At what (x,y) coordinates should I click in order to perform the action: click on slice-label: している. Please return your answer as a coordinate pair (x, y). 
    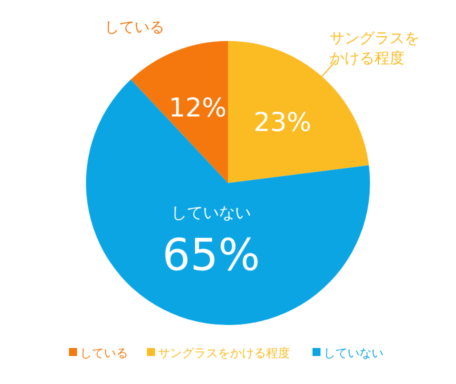
    Looking at the image, I should click on (134, 27).